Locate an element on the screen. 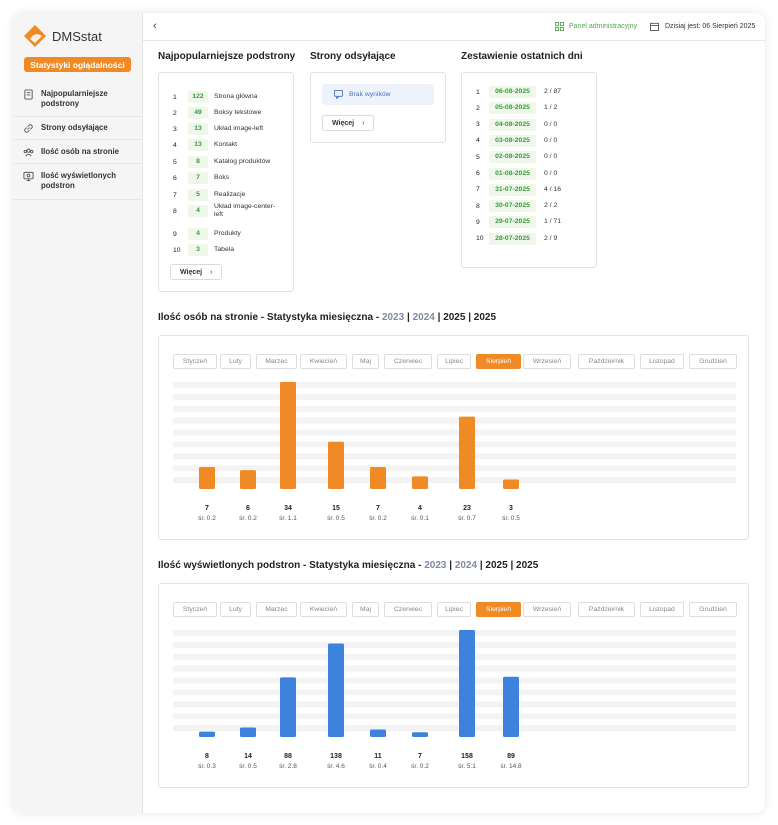 Image resolution: width=778 pixels, height=825 pixels. view-count-badge: 4 is located at coordinates (198, 211).